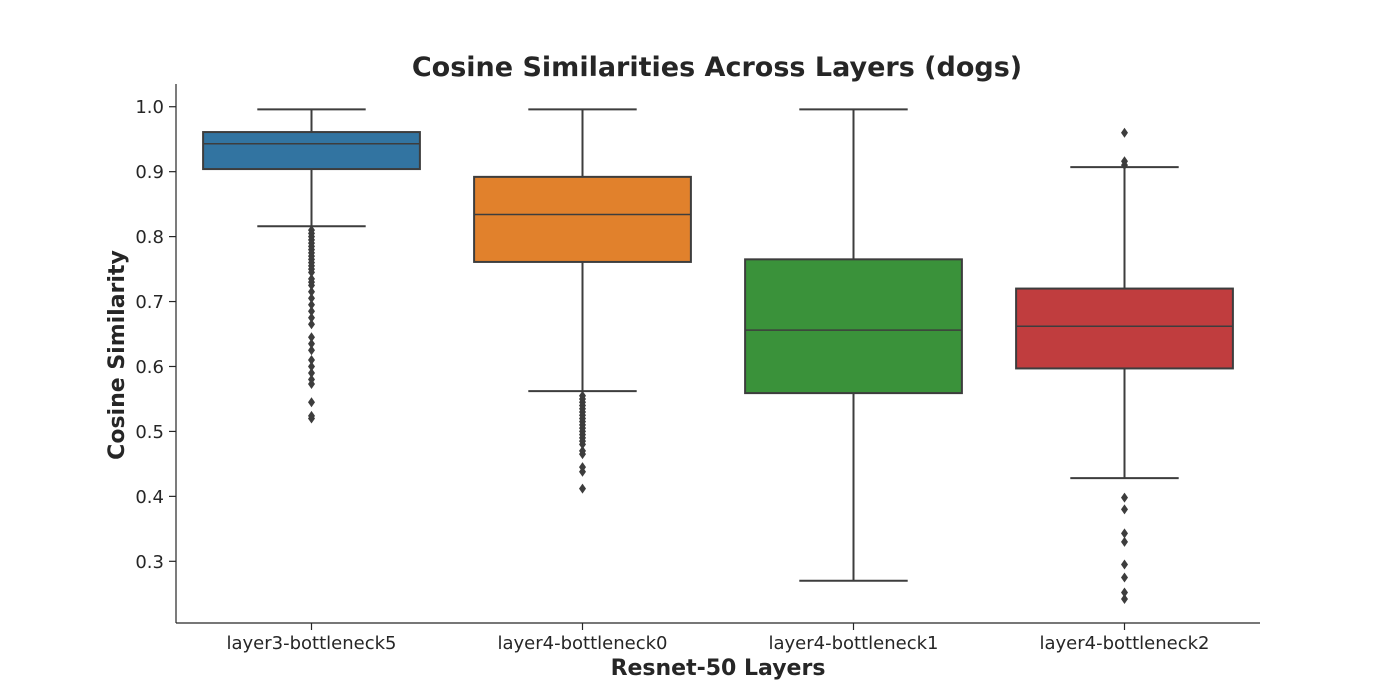 This screenshot has width=1400, height=700. What do you see at coordinates (149, 562) in the screenshot?
I see `y-tick-label: 0.3` at bounding box center [149, 562].